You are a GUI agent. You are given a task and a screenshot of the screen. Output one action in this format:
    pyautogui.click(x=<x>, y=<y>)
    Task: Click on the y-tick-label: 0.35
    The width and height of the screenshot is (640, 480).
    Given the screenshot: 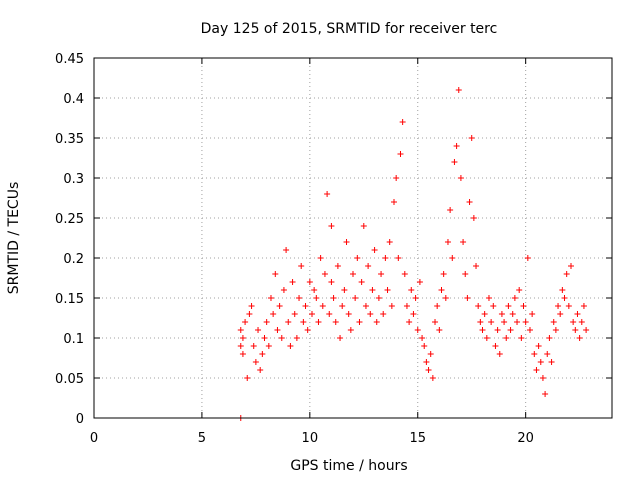 What is the action you would take?
    pyautogui.click(x=69, y=139)
    